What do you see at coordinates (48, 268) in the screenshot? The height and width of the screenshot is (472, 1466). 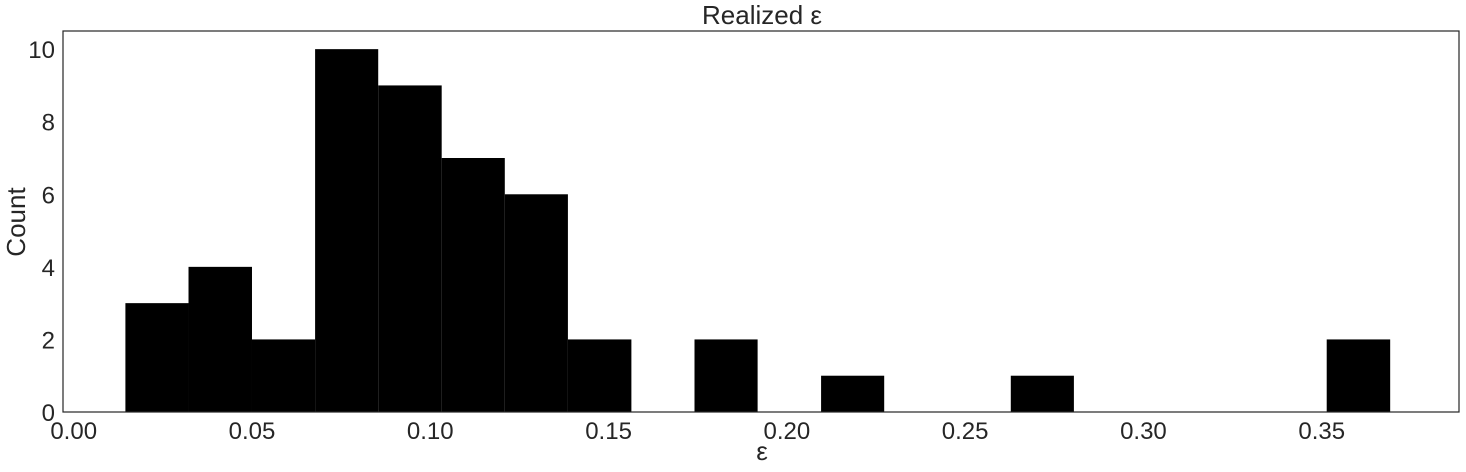 I see `y-tick-label: 4` at bounding box center [48, 268].